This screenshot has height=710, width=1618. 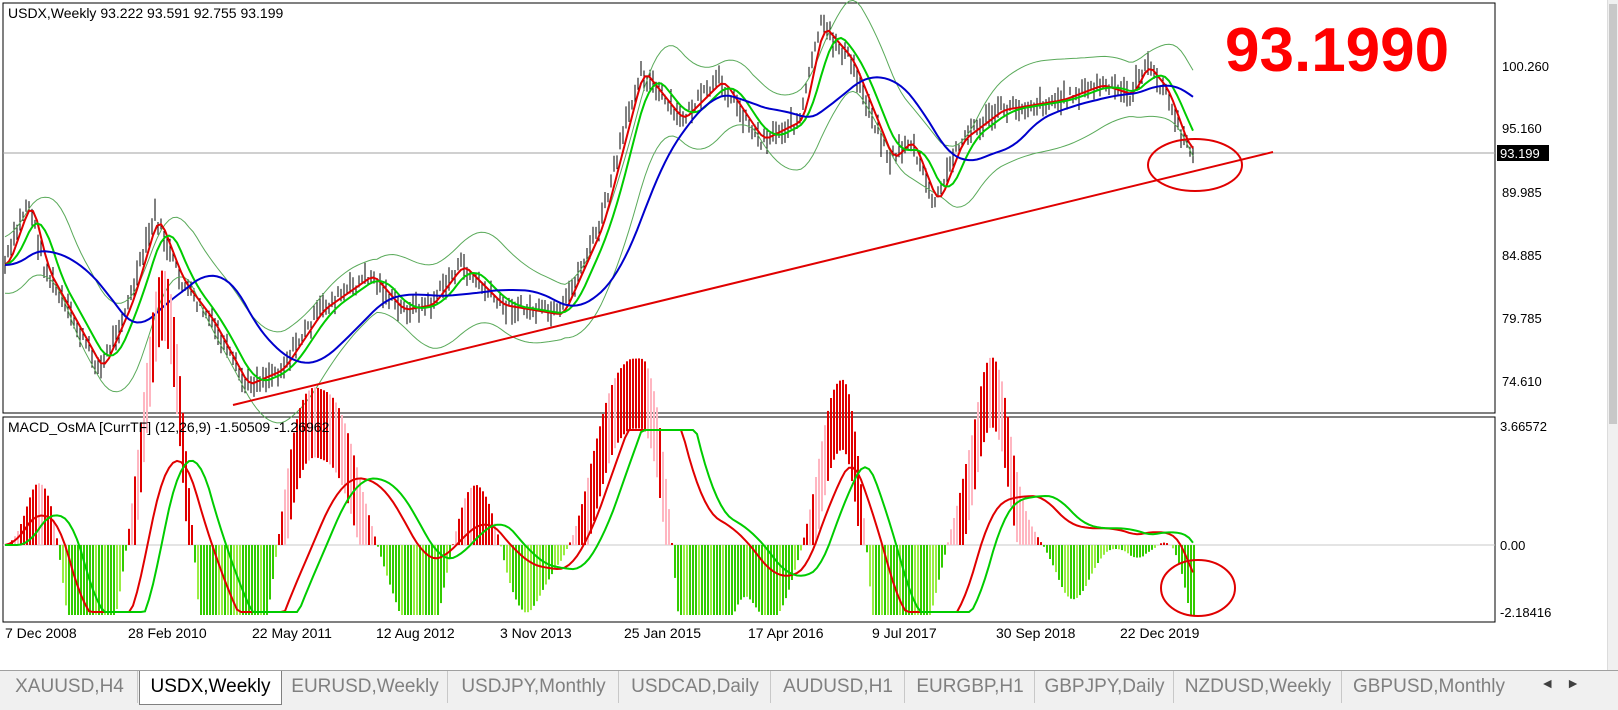 I want to click on tab-scroll-right-icon: ►, so click(x=1573, y=683).